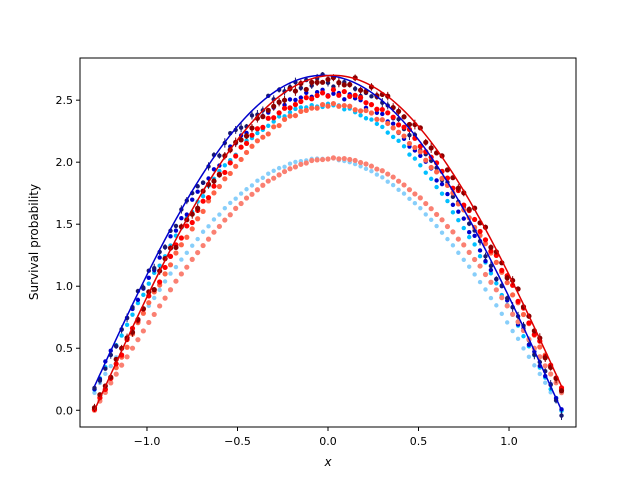 The width and height of the screenshot is (640, 480). Describe the element at coordinates (327, 462) in the screenshot. I see `x-axis-label: x` at that location.